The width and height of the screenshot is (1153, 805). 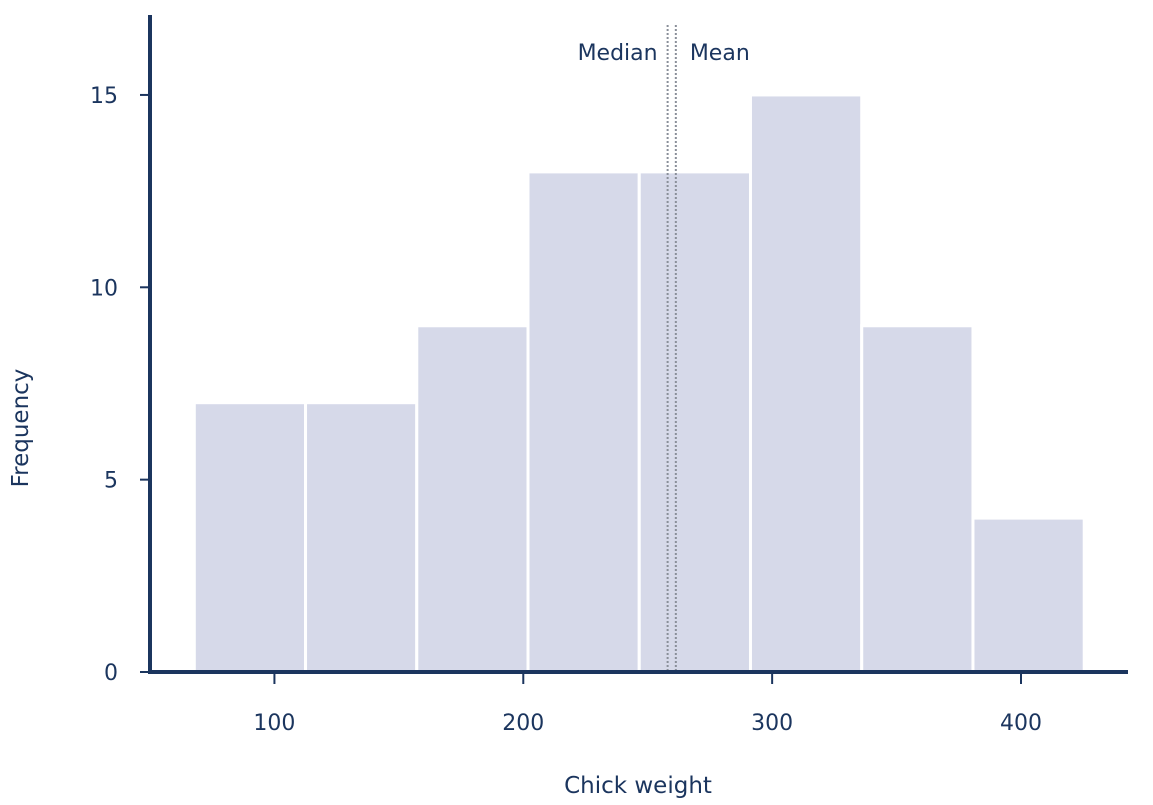 I want to click on y-axis-title: Frequency, so click(x=21, y=428).